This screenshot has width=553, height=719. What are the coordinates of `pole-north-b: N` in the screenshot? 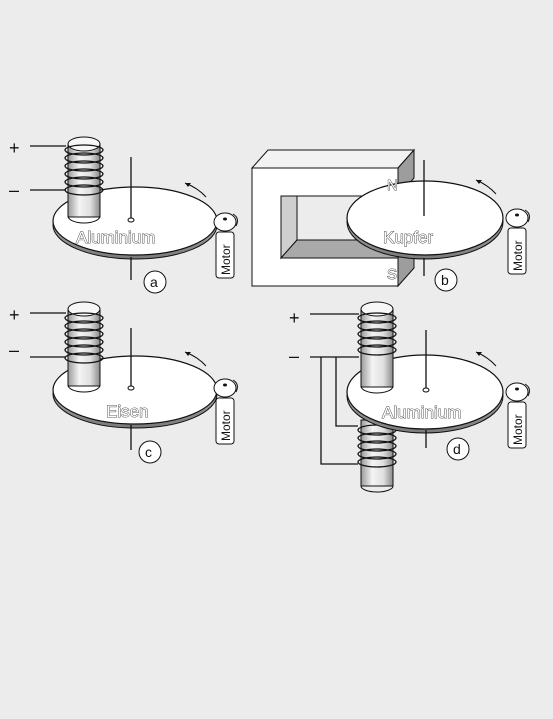 It's located at (392, 185).